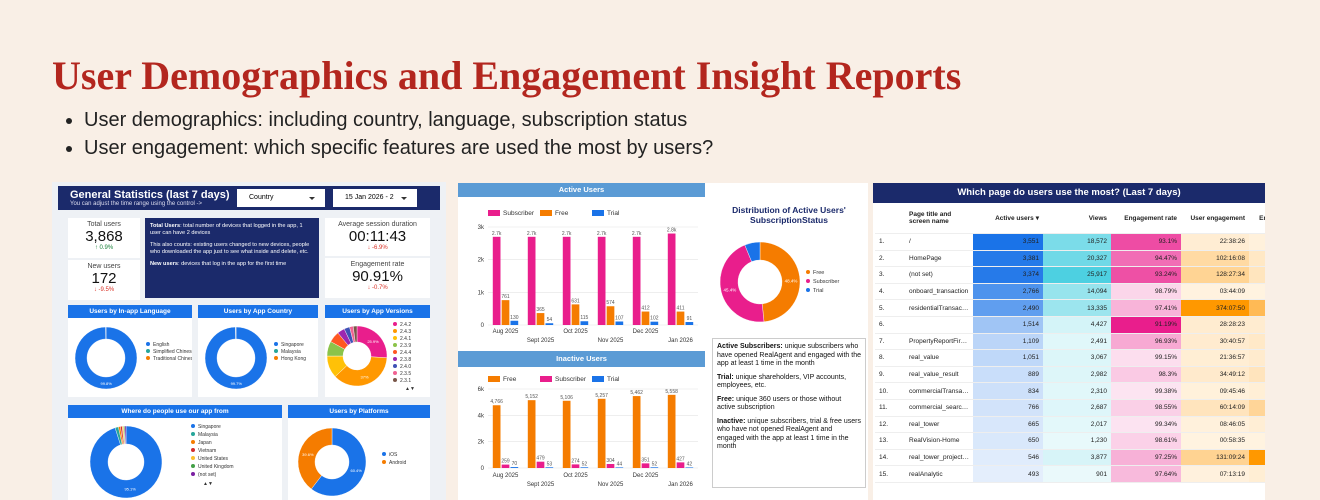 The width and height of the screenshot is (1320, 500). What do you see at coordinates (562, 213) in the screenshot?
I see `legend-label: Free` at bounding box center [562, 213].